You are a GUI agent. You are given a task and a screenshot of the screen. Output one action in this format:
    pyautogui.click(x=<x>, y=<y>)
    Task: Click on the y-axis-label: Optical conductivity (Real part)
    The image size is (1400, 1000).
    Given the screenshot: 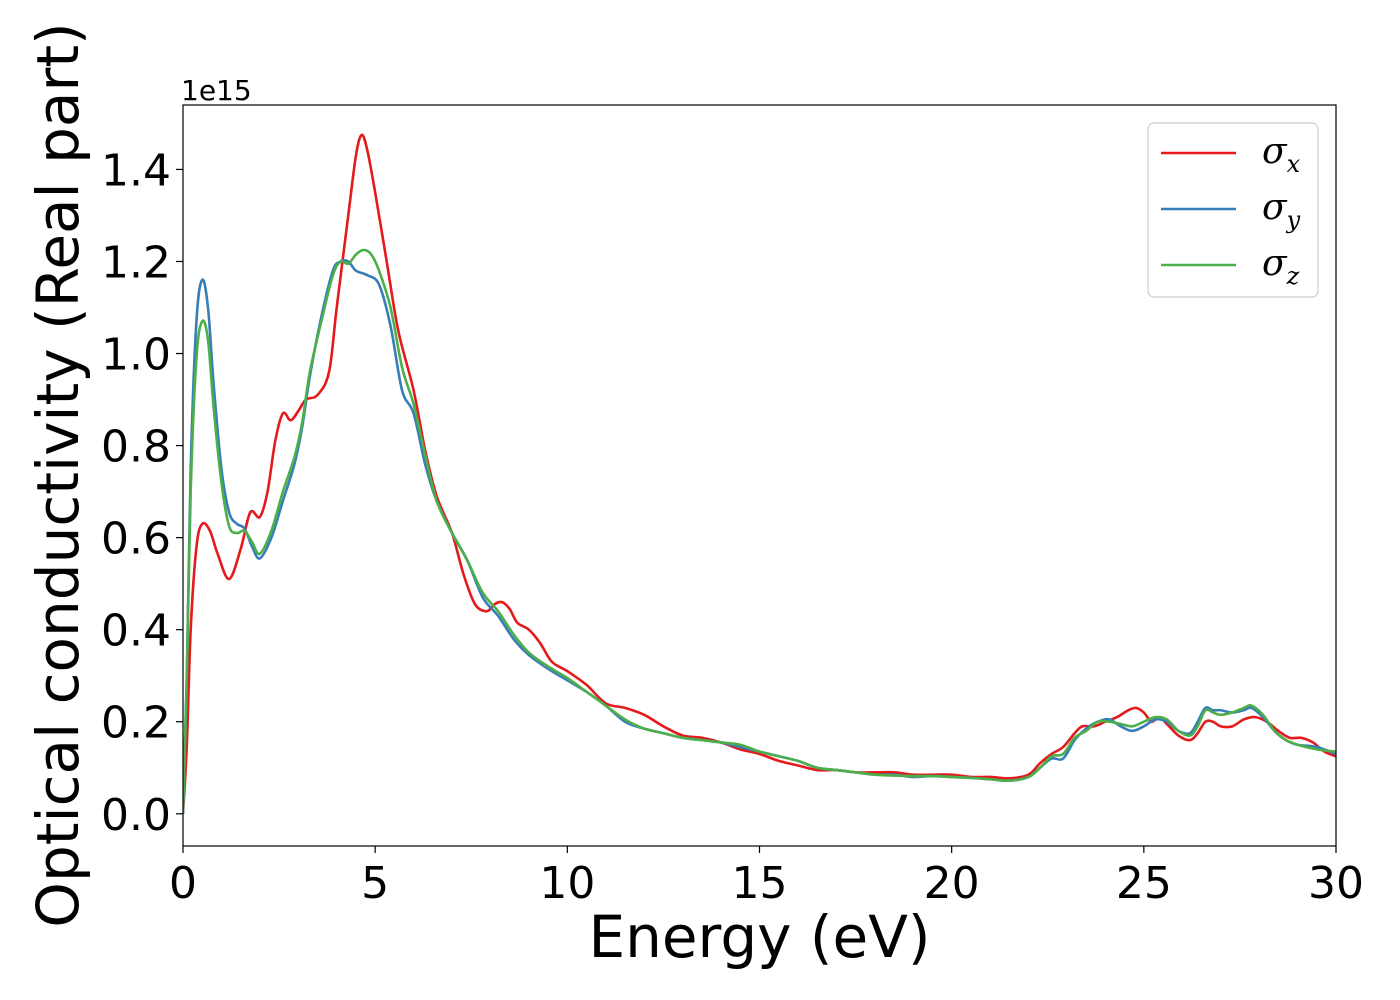 What is the action you would take?
    pyautogui.click(x=58, y=474)
    